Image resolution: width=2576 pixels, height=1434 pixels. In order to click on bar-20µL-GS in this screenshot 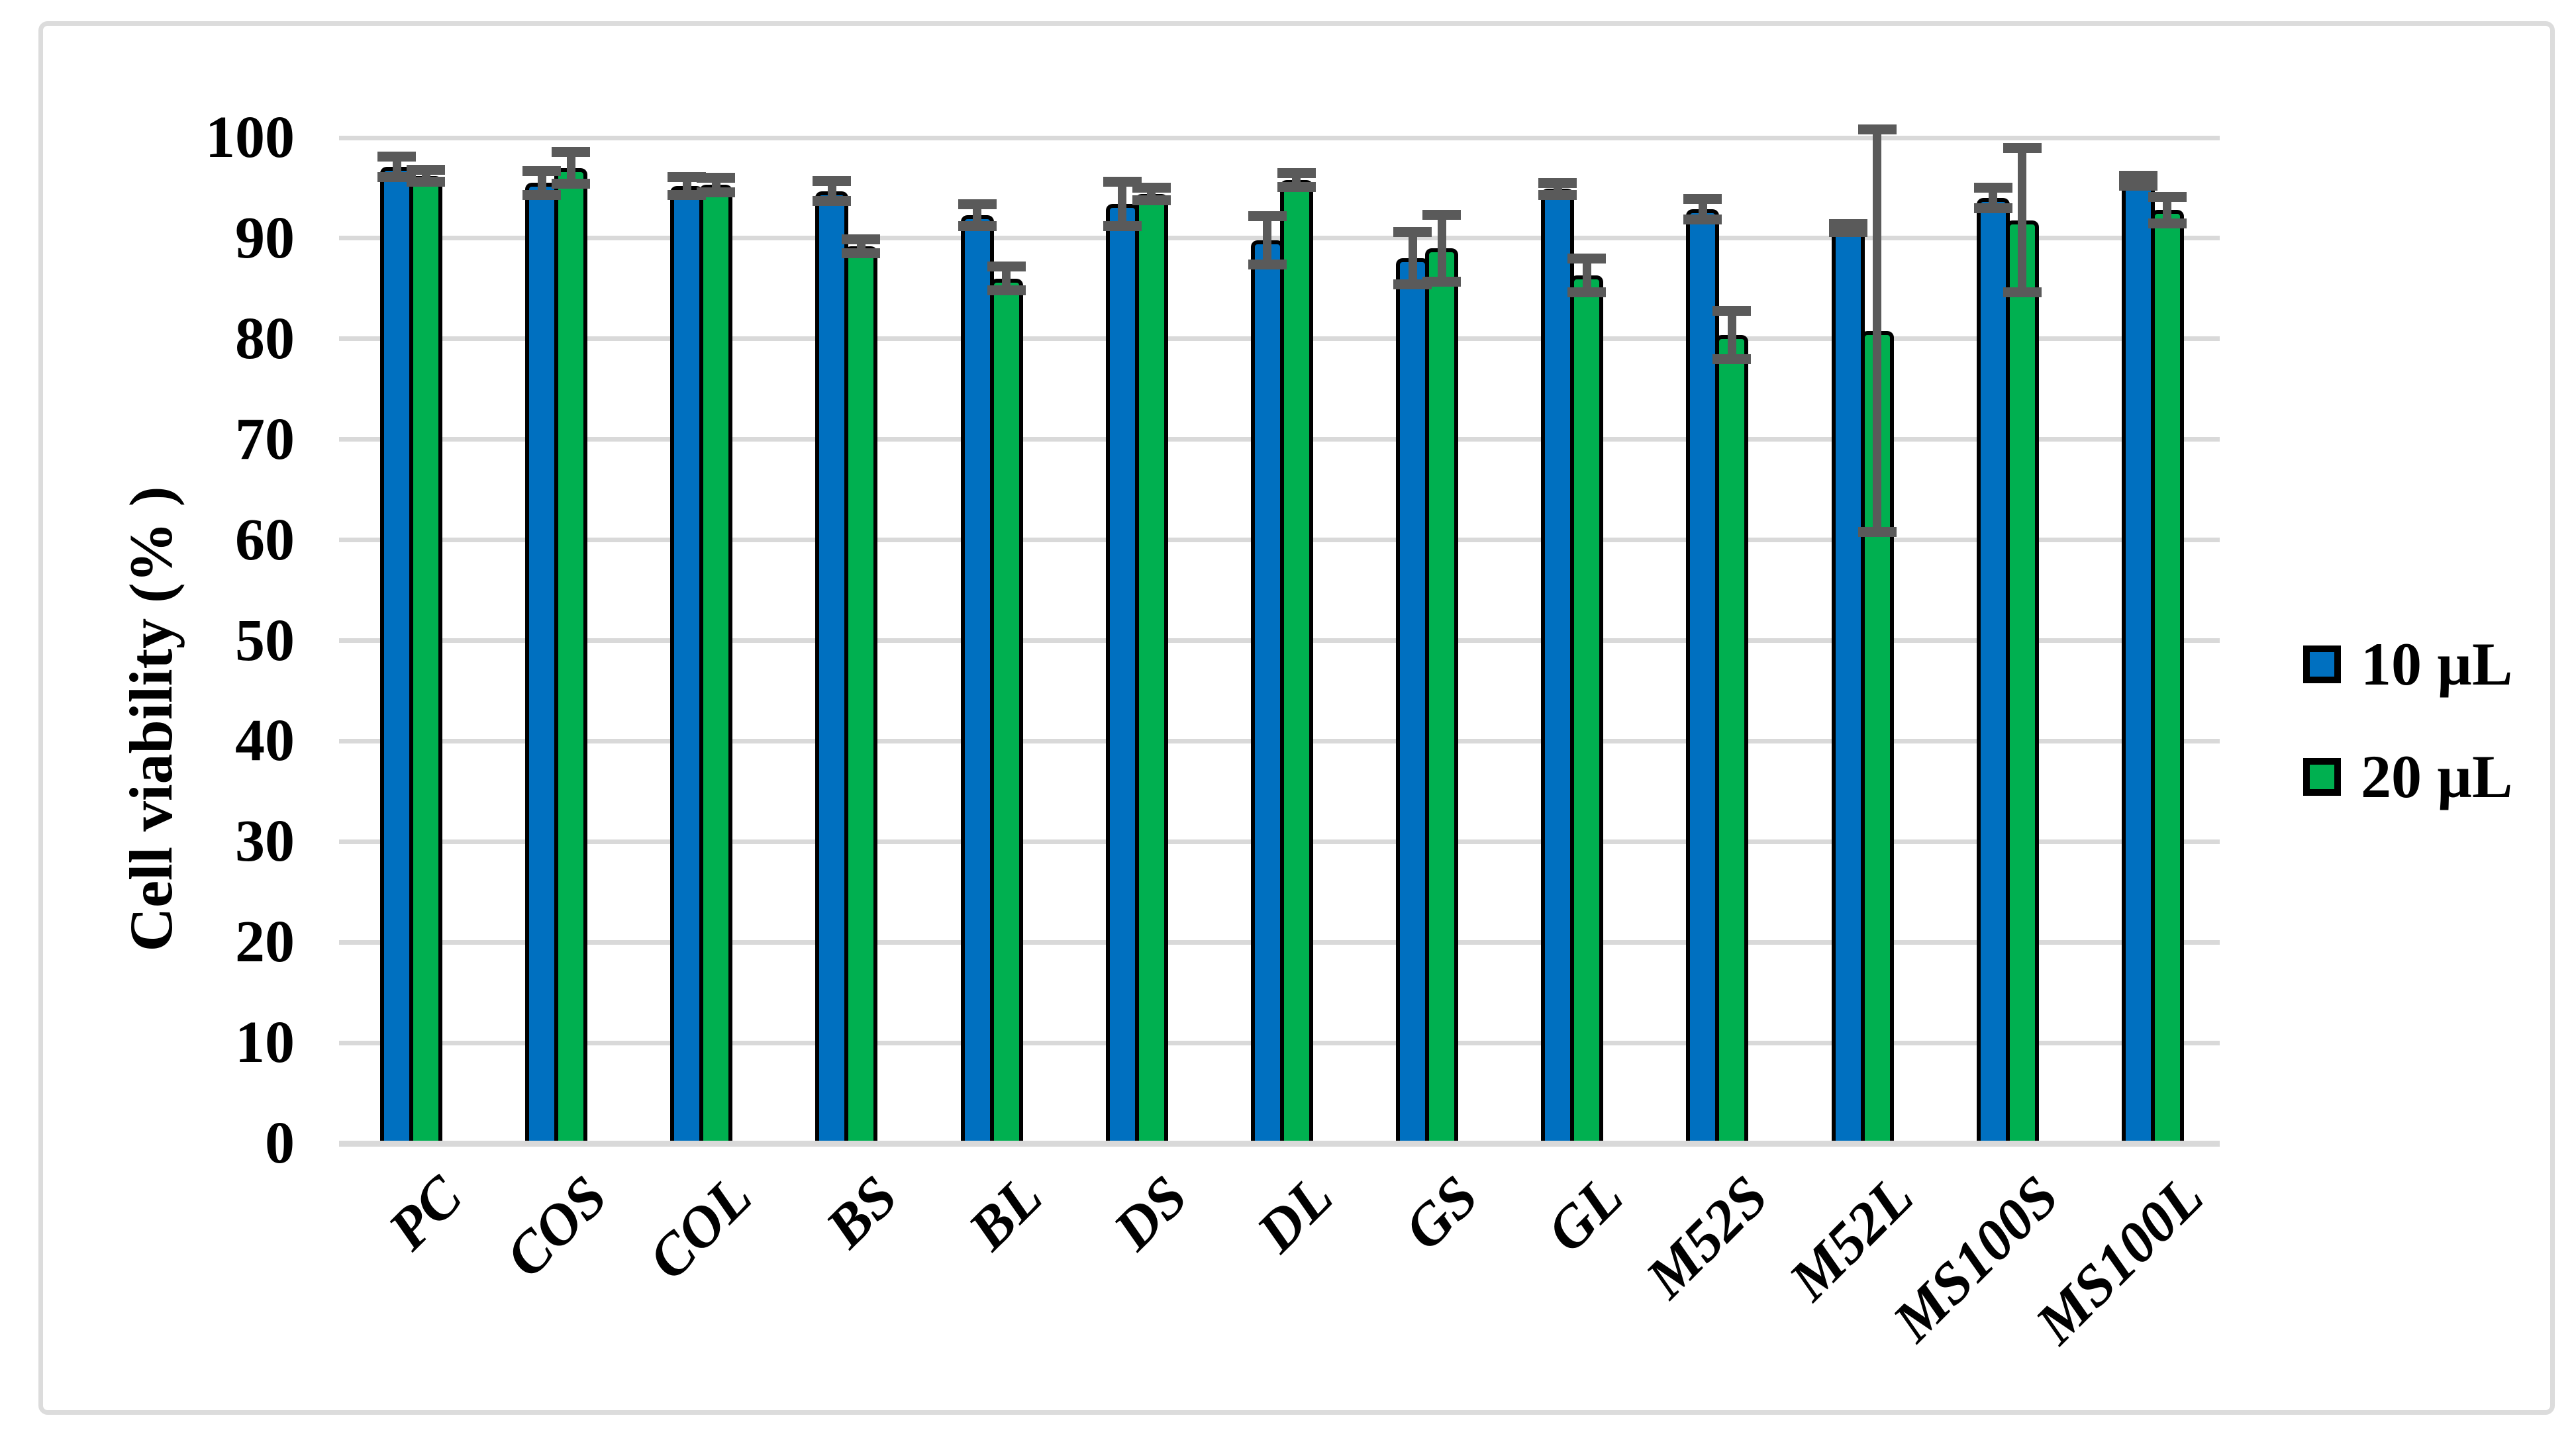, I will do `click(1442, 697)`.